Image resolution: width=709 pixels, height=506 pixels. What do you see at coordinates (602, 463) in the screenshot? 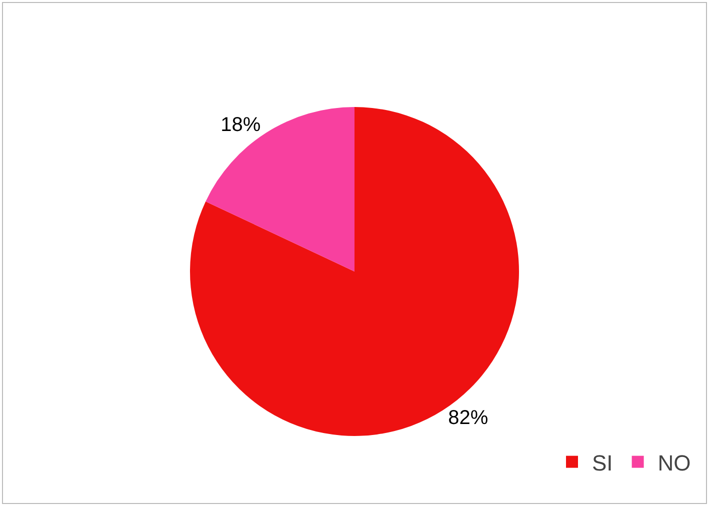
I see `legend-label: SI` at bounding box center [602, 463].